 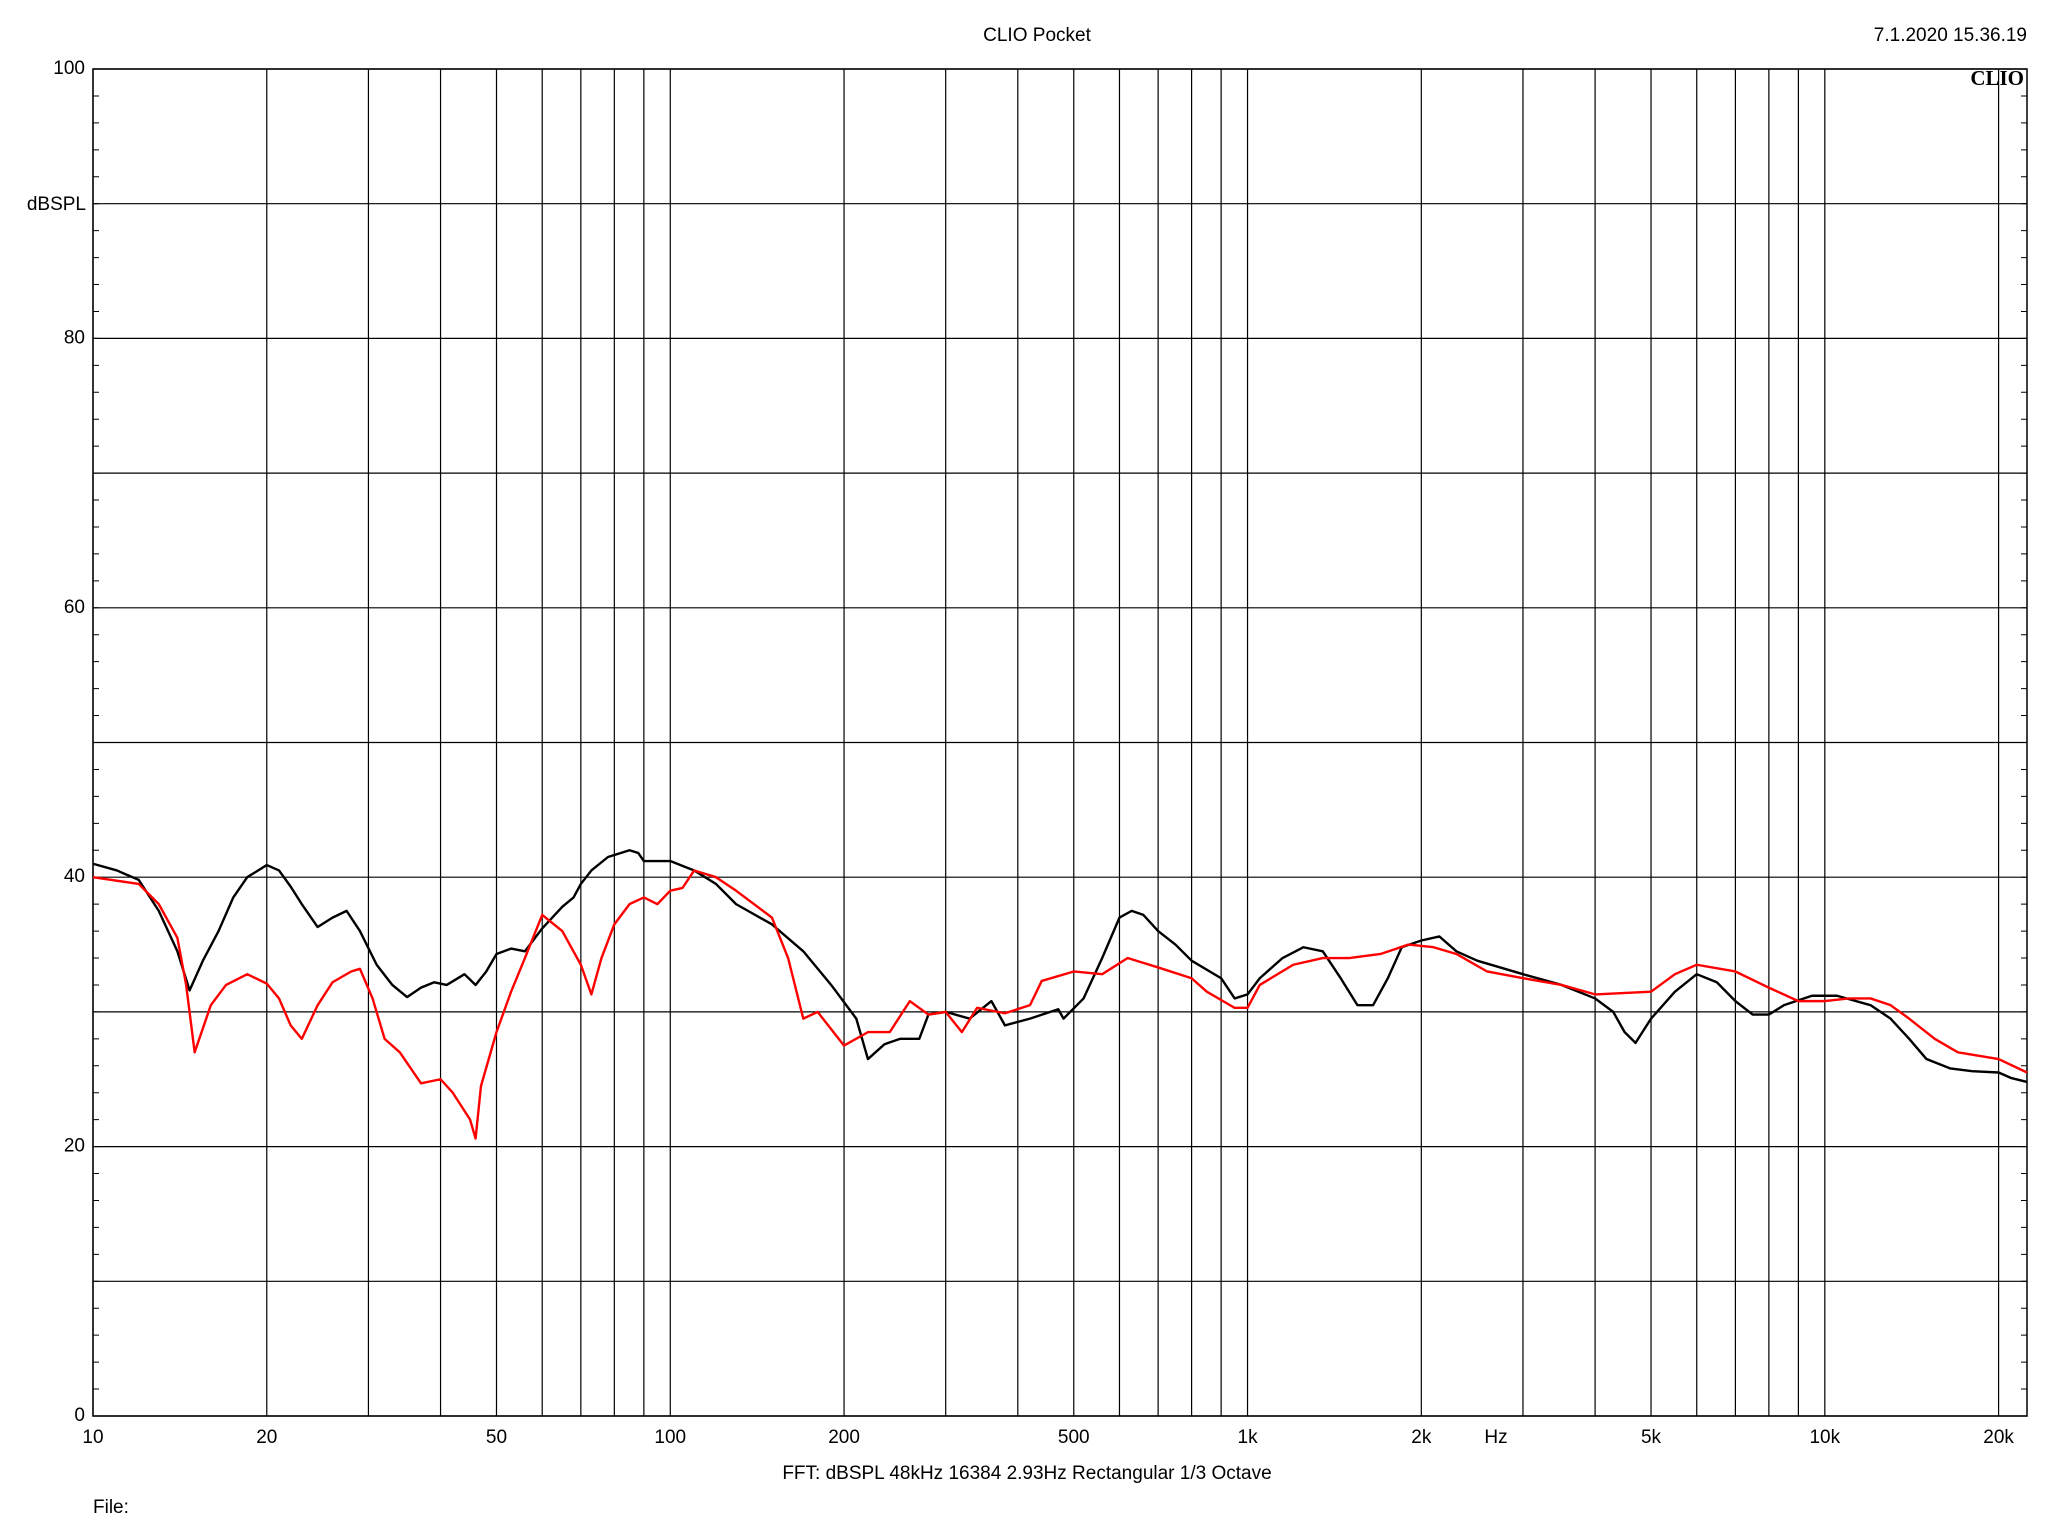 I want to click on x-tick-label: 2k, so click(x=1421, y=1437).